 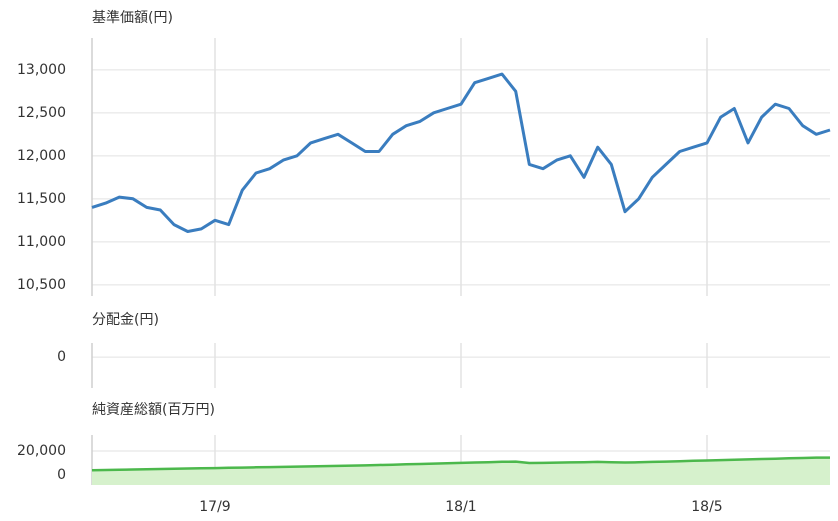 I want to click on y-tick-label: 12,000, so click(x=41, y=156).